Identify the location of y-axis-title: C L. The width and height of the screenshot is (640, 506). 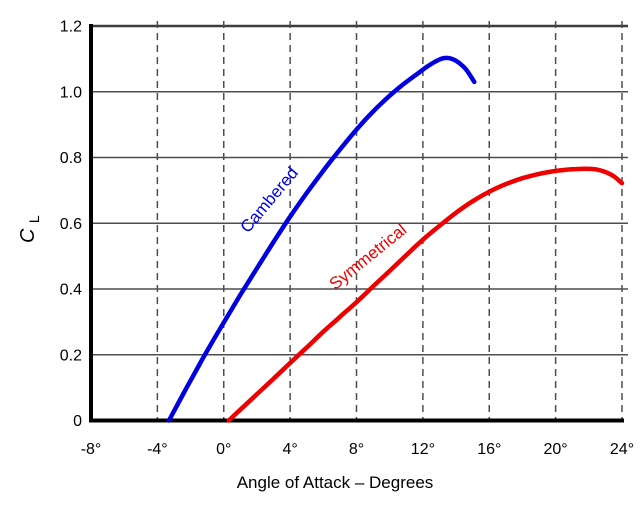
(29, 229).